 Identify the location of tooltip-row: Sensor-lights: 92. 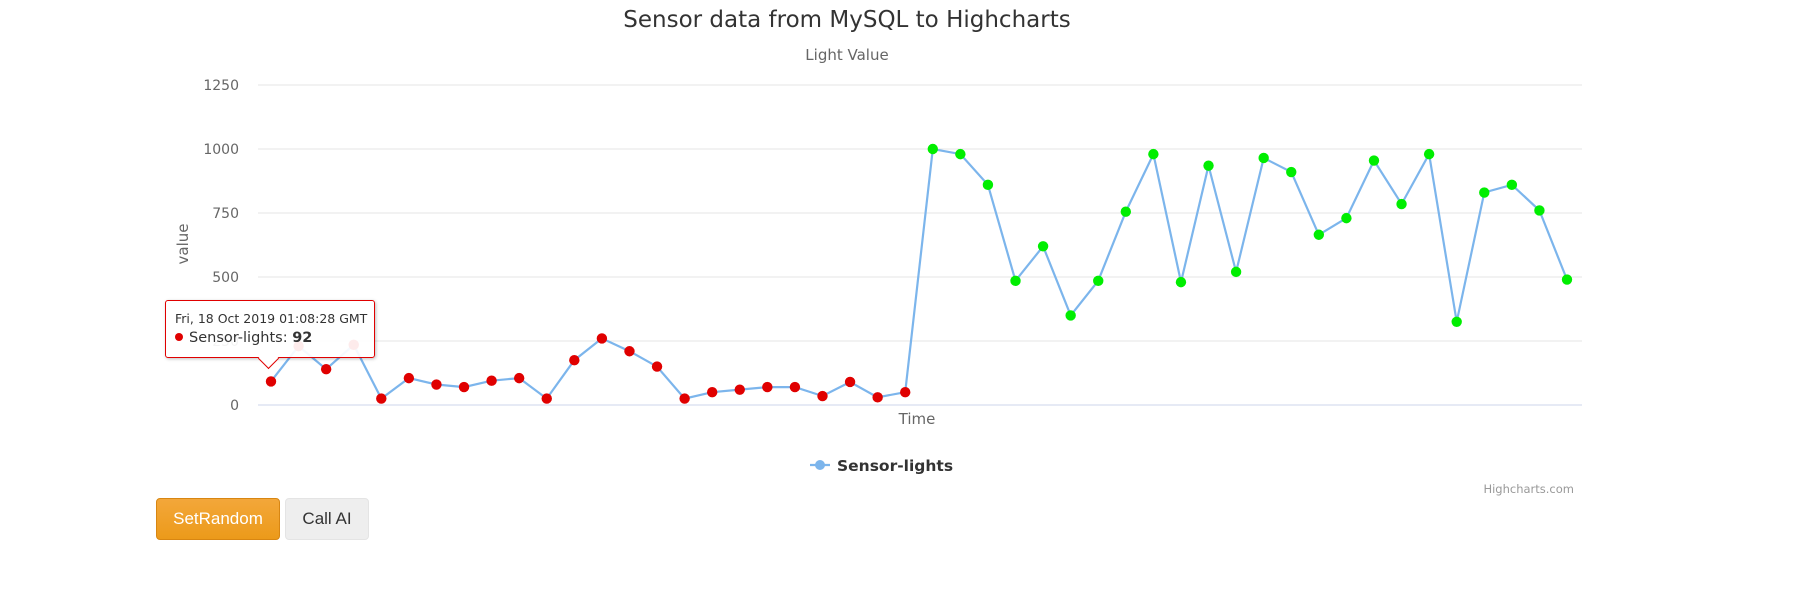
(243, 338).